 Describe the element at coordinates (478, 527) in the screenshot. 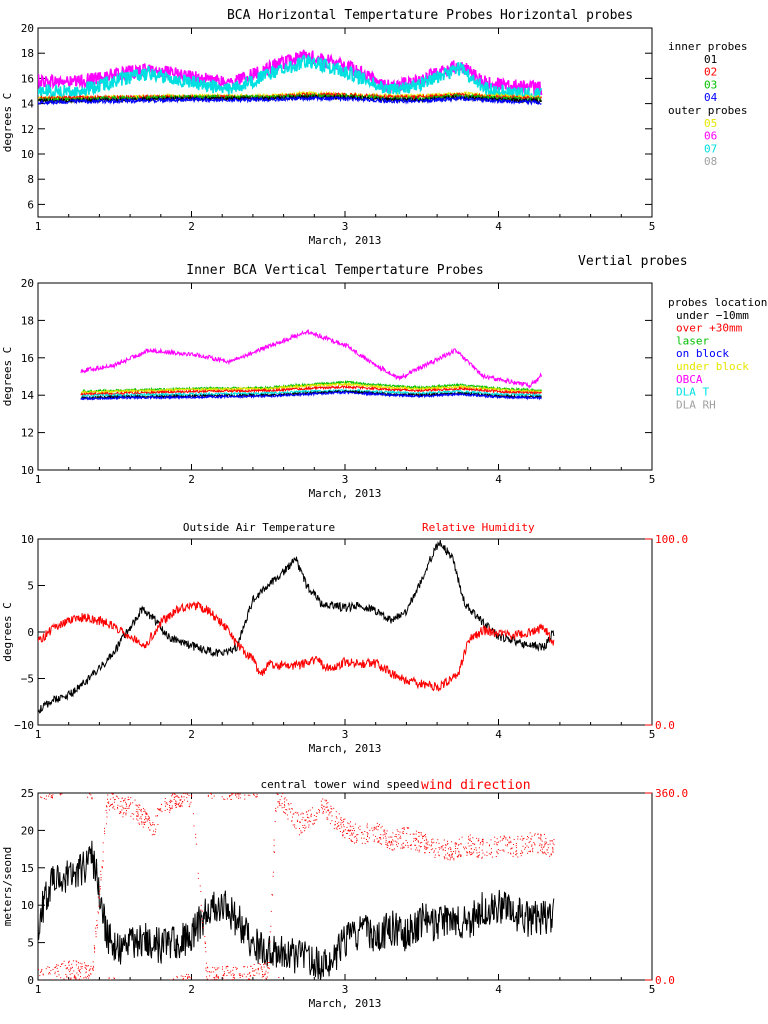

I see `secondary-title: Relative Humidity` at that location.